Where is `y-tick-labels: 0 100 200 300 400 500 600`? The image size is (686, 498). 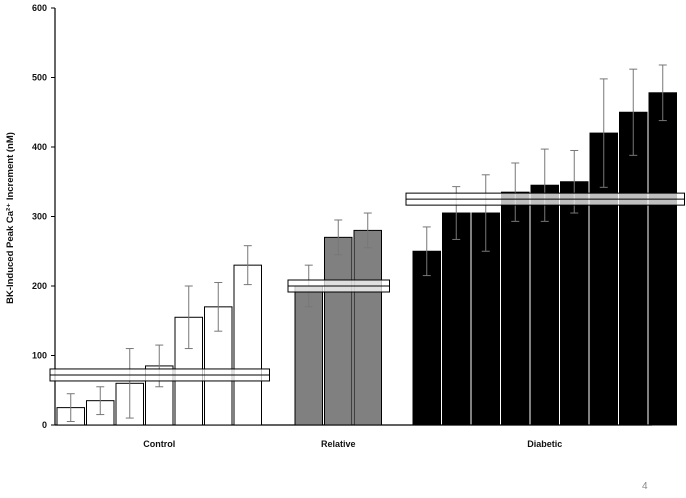
y-tick-labels: 0 100 200 300 400 500 600 is located at coordinates (43, 216).